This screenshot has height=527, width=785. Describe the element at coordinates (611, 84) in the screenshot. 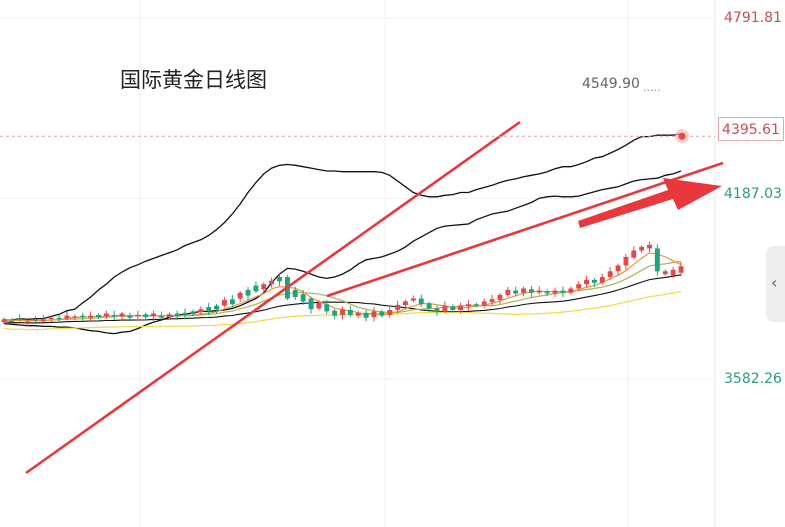

I see `high-price-label: 4549.90` at that location.